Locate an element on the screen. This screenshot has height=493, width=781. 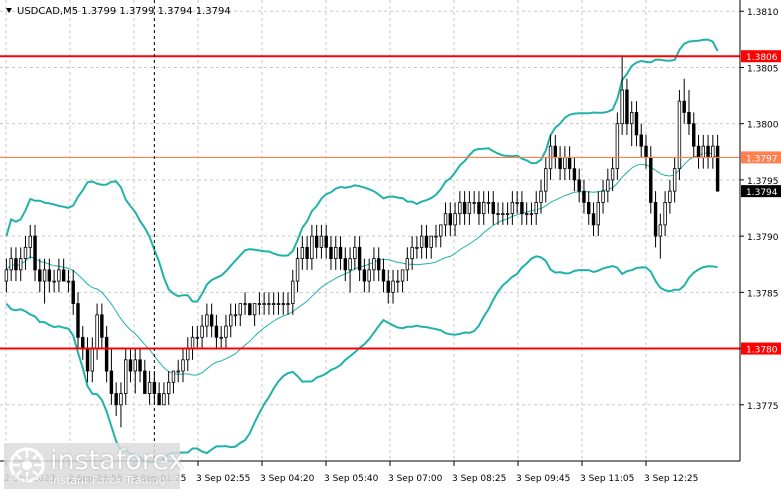
brand-name: instaforex is located at coordinates (117, 460).